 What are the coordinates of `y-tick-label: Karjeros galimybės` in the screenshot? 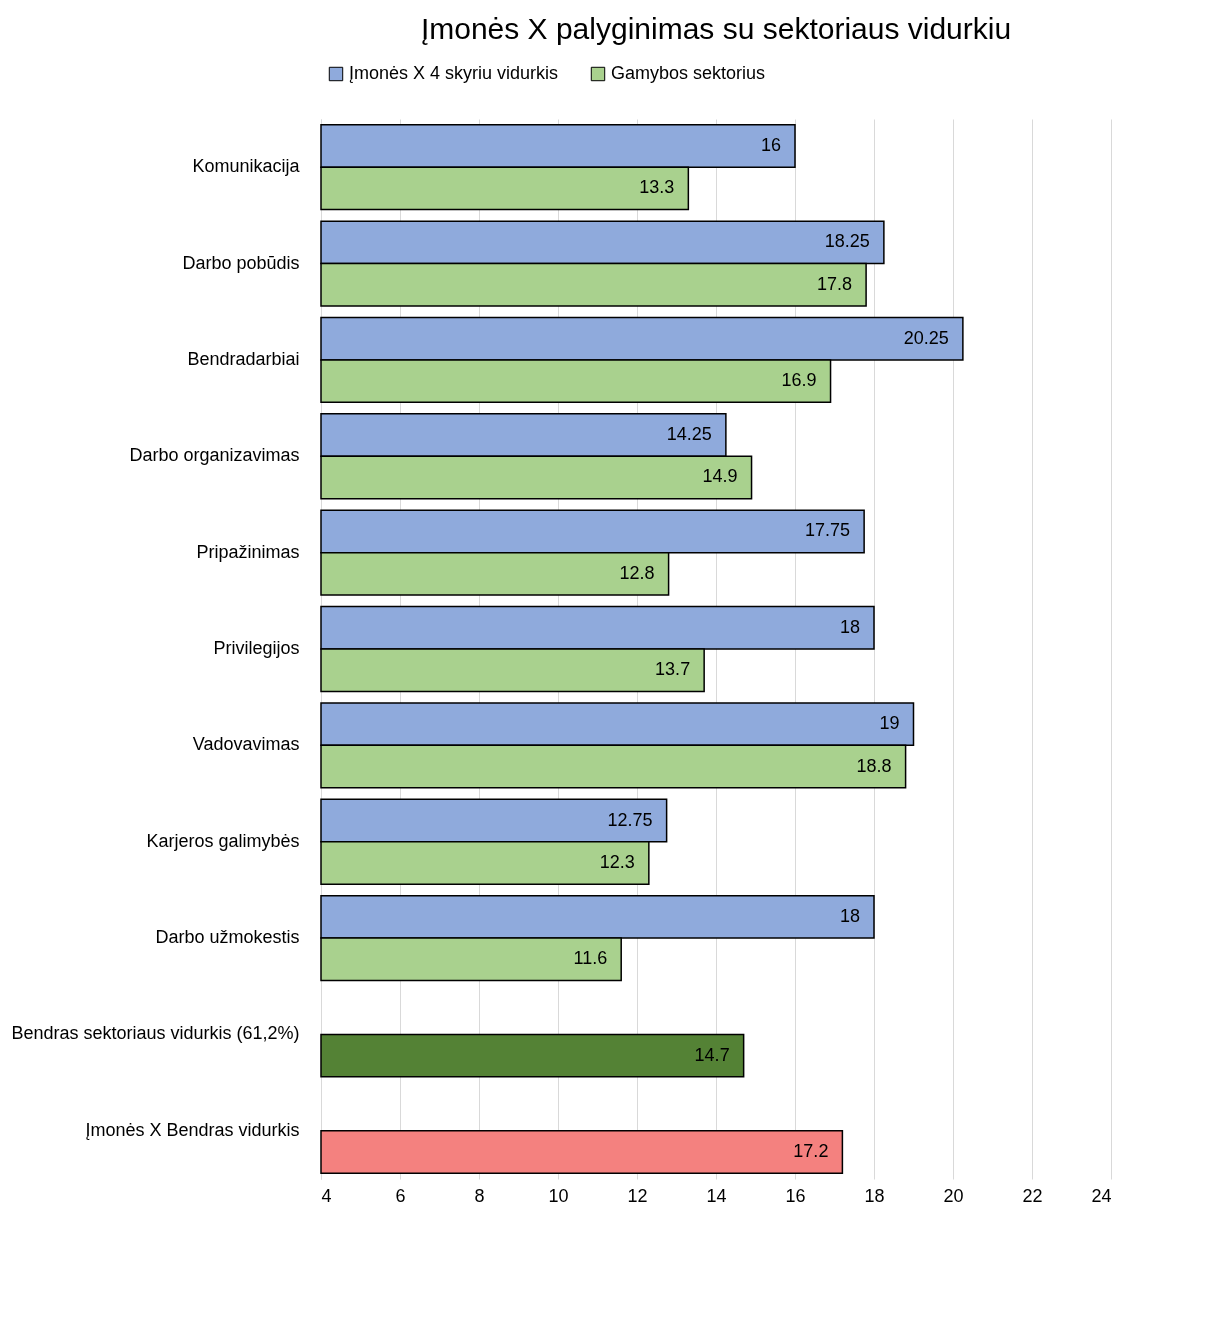 It's located at (223, 840).